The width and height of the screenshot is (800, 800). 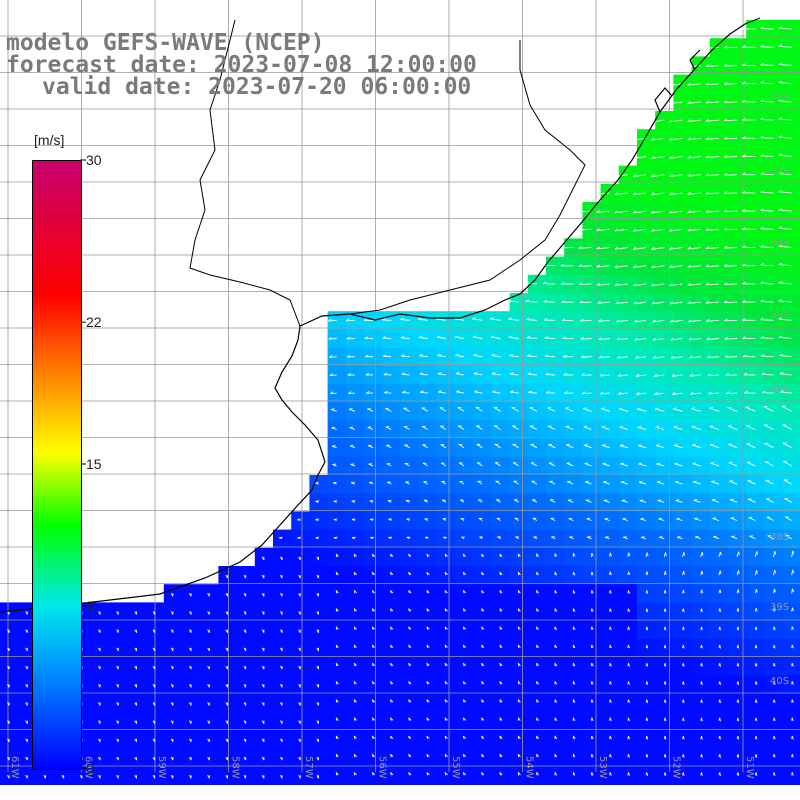 What do you see at coordinates (749, 767) in the screenshot?
I see `longitude-label: 51W` at bounding box center [749, 767].